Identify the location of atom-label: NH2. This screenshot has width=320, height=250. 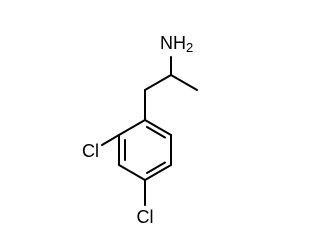
(176, 44).